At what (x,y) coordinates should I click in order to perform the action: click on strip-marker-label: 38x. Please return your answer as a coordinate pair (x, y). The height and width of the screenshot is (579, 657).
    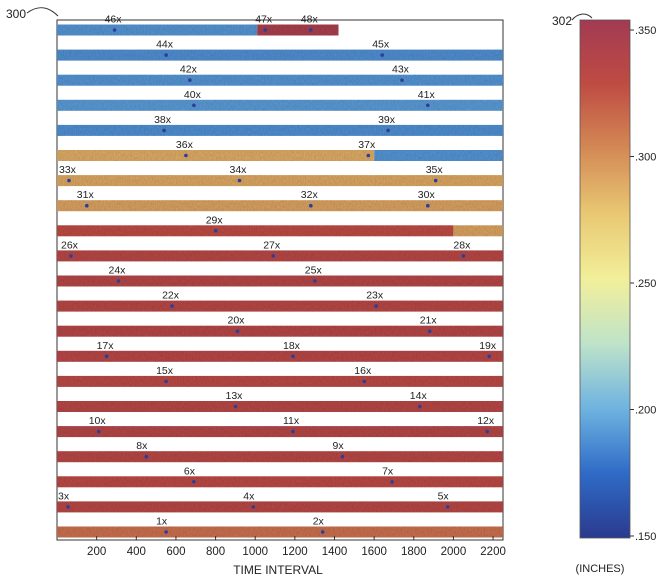
    Looking at the image, I should click on (163, 120).